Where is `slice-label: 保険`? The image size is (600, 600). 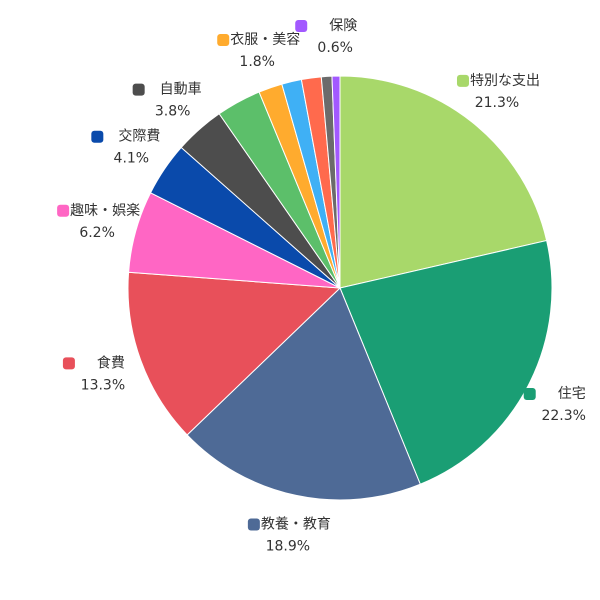
slice-label: 保険 is located at coordinates (343, 26).